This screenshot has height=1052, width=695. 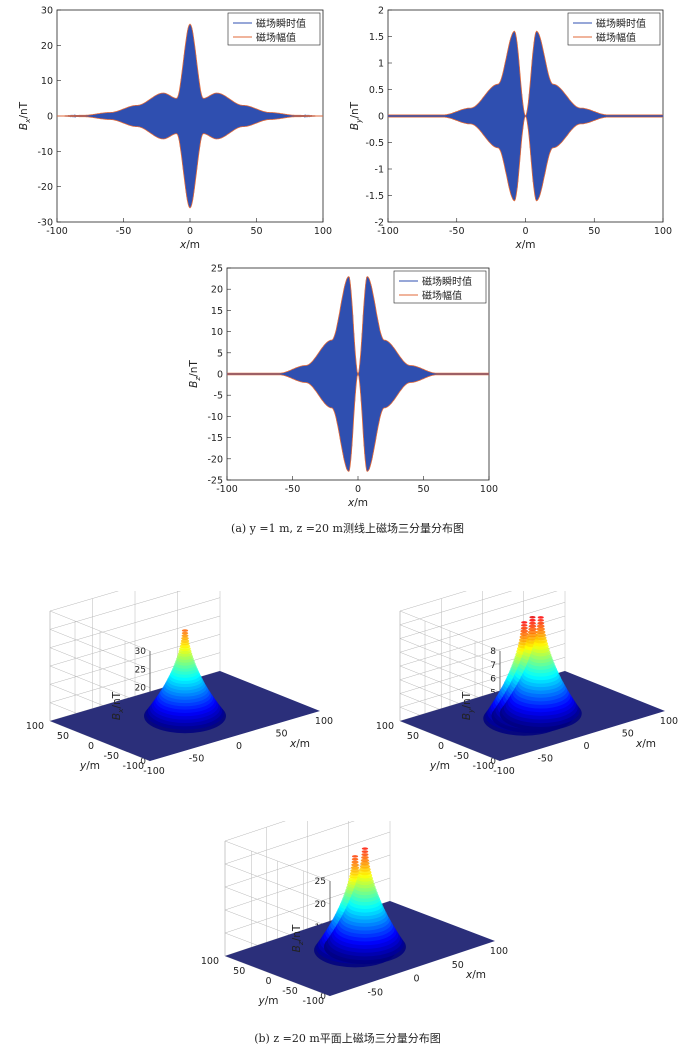 What do you see at coordinates (439, 766) in the screenshot?
I see `axis-label: y/m` at bounding box center [439, 766].